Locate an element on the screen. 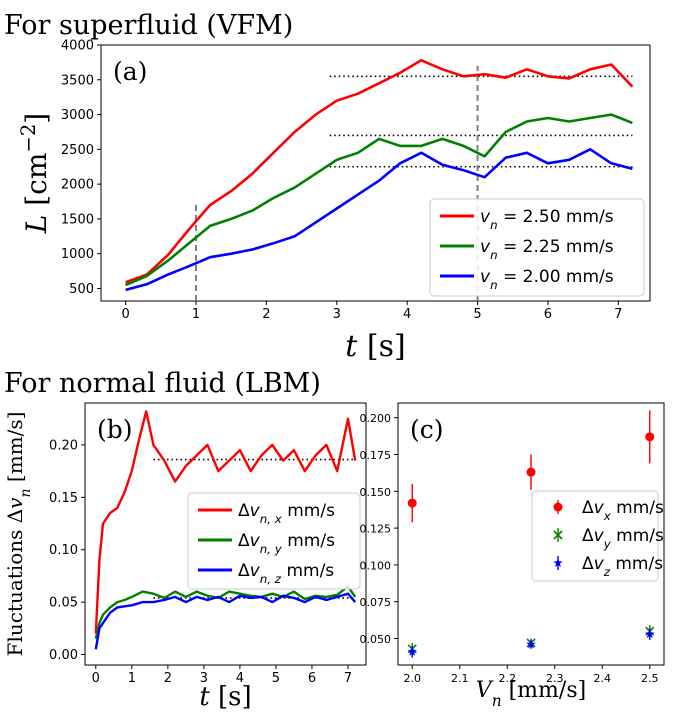 Image resolution: width=680 pixels, height=715 pixels. legend-label: vn = 2.50 mm/s is located at coordinates (547, 219).